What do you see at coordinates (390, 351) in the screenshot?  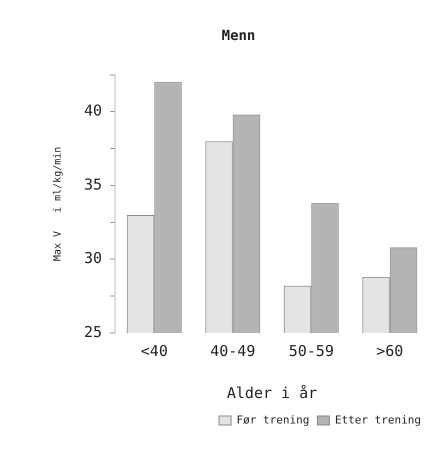 I see `x-tick-label: >60` at bounding box center [390, 351].